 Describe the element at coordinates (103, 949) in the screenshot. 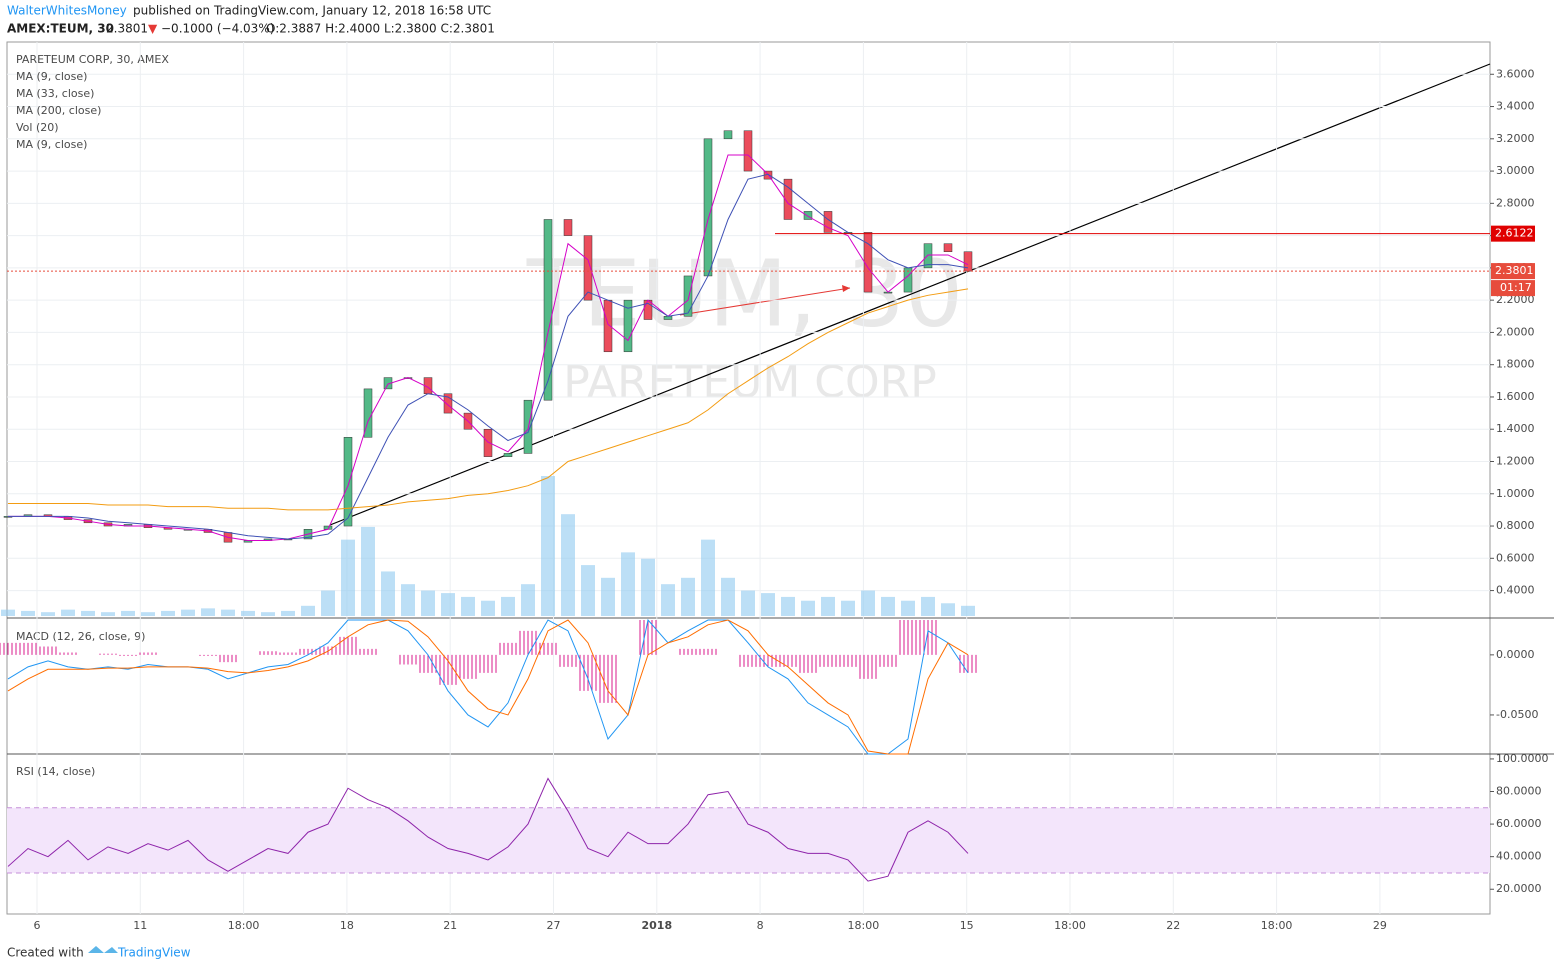

I see `logo` at that location.